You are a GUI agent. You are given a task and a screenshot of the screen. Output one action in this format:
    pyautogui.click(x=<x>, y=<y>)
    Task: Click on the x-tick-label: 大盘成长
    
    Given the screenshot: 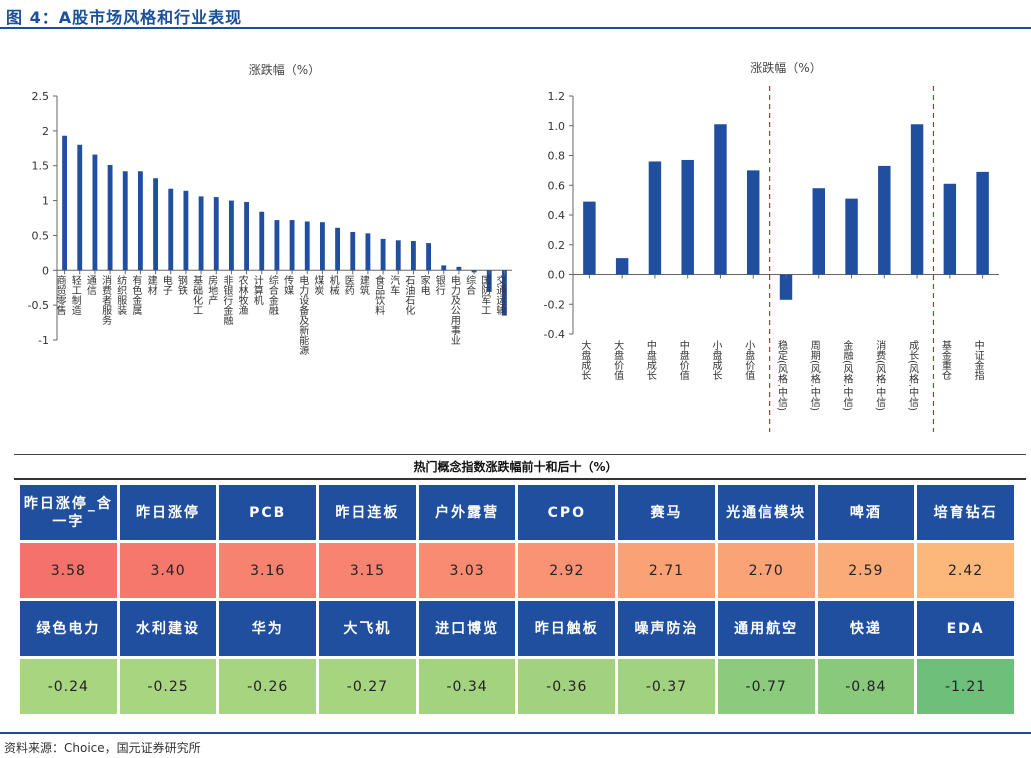 What is the action you would take?
    pyautogui.click(x=585, y=359)
    